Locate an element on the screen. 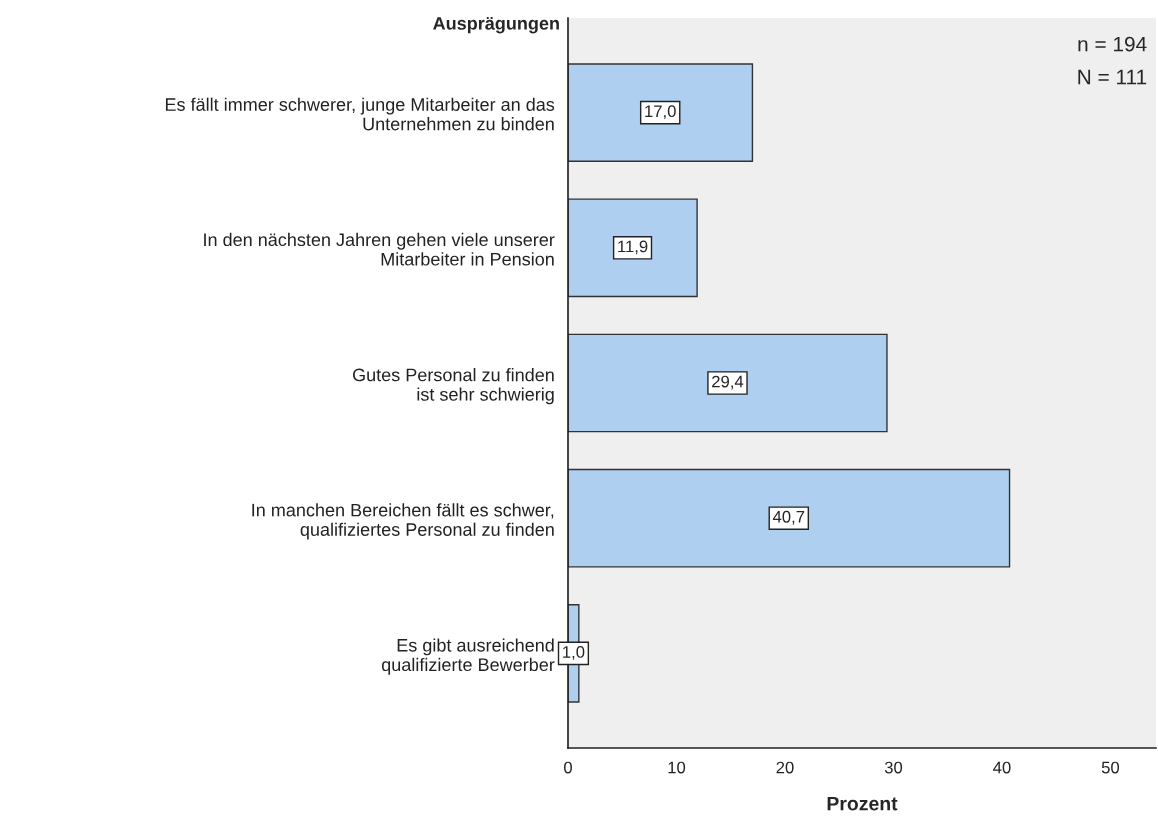  data-label: 1,0 is located at coordinates (574, 653).